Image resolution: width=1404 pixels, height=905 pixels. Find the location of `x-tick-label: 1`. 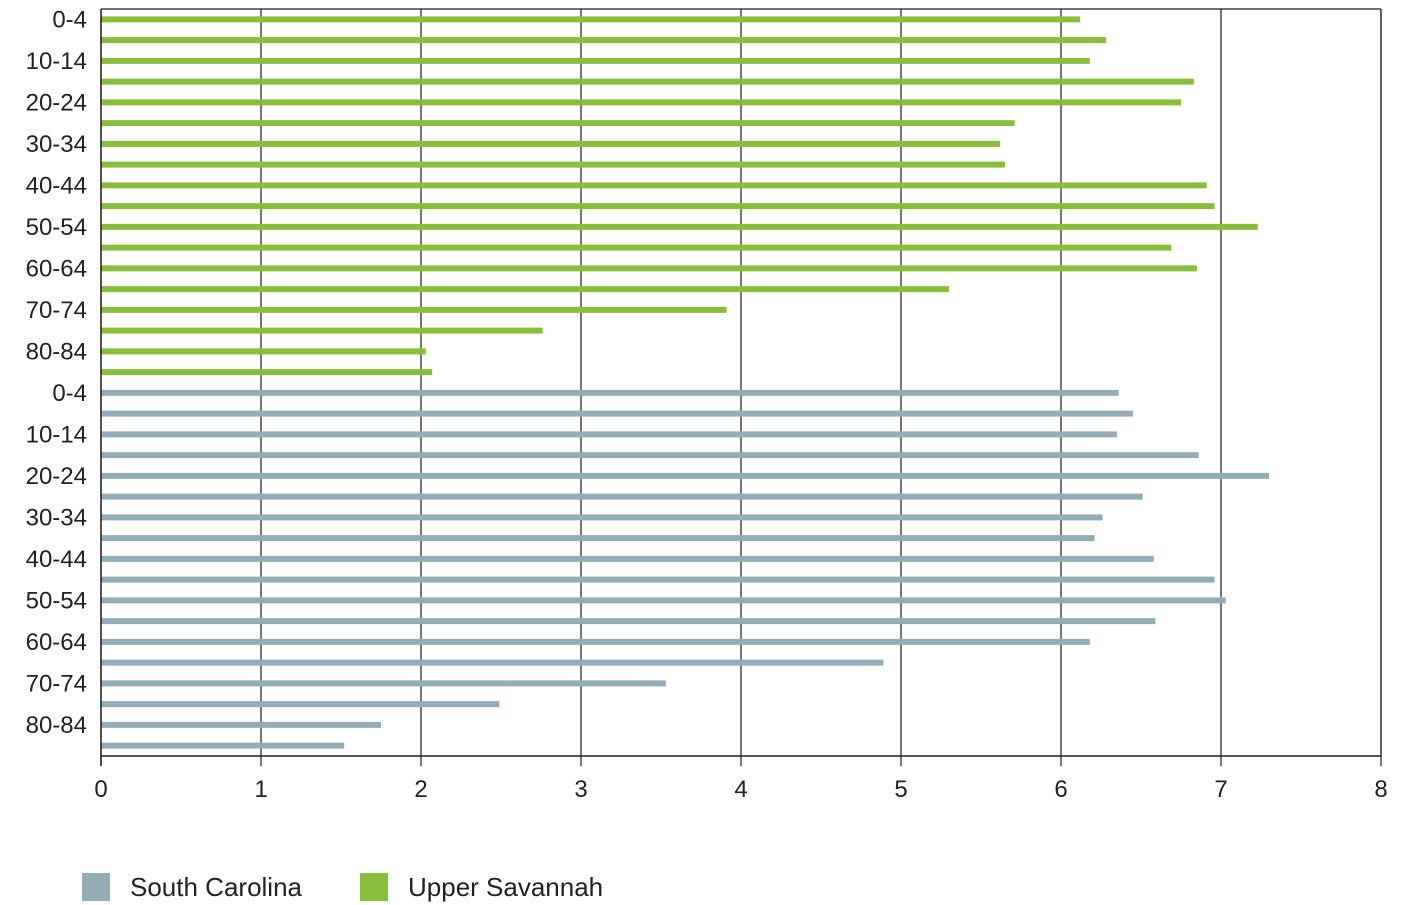

x-tick-label: 1 is located at coordinates (260, 789).